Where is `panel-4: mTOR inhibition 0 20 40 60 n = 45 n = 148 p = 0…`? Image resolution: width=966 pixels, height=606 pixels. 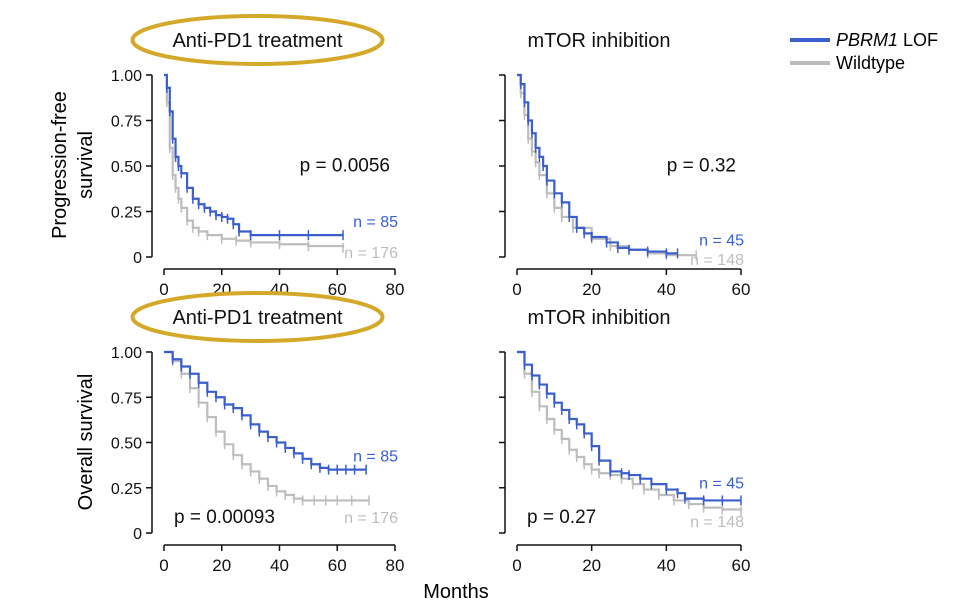
panel-4: mTOR inhibition 0 20 40 60 n = 45 n = 148 p = 0… is located at coordinates (624, 441).